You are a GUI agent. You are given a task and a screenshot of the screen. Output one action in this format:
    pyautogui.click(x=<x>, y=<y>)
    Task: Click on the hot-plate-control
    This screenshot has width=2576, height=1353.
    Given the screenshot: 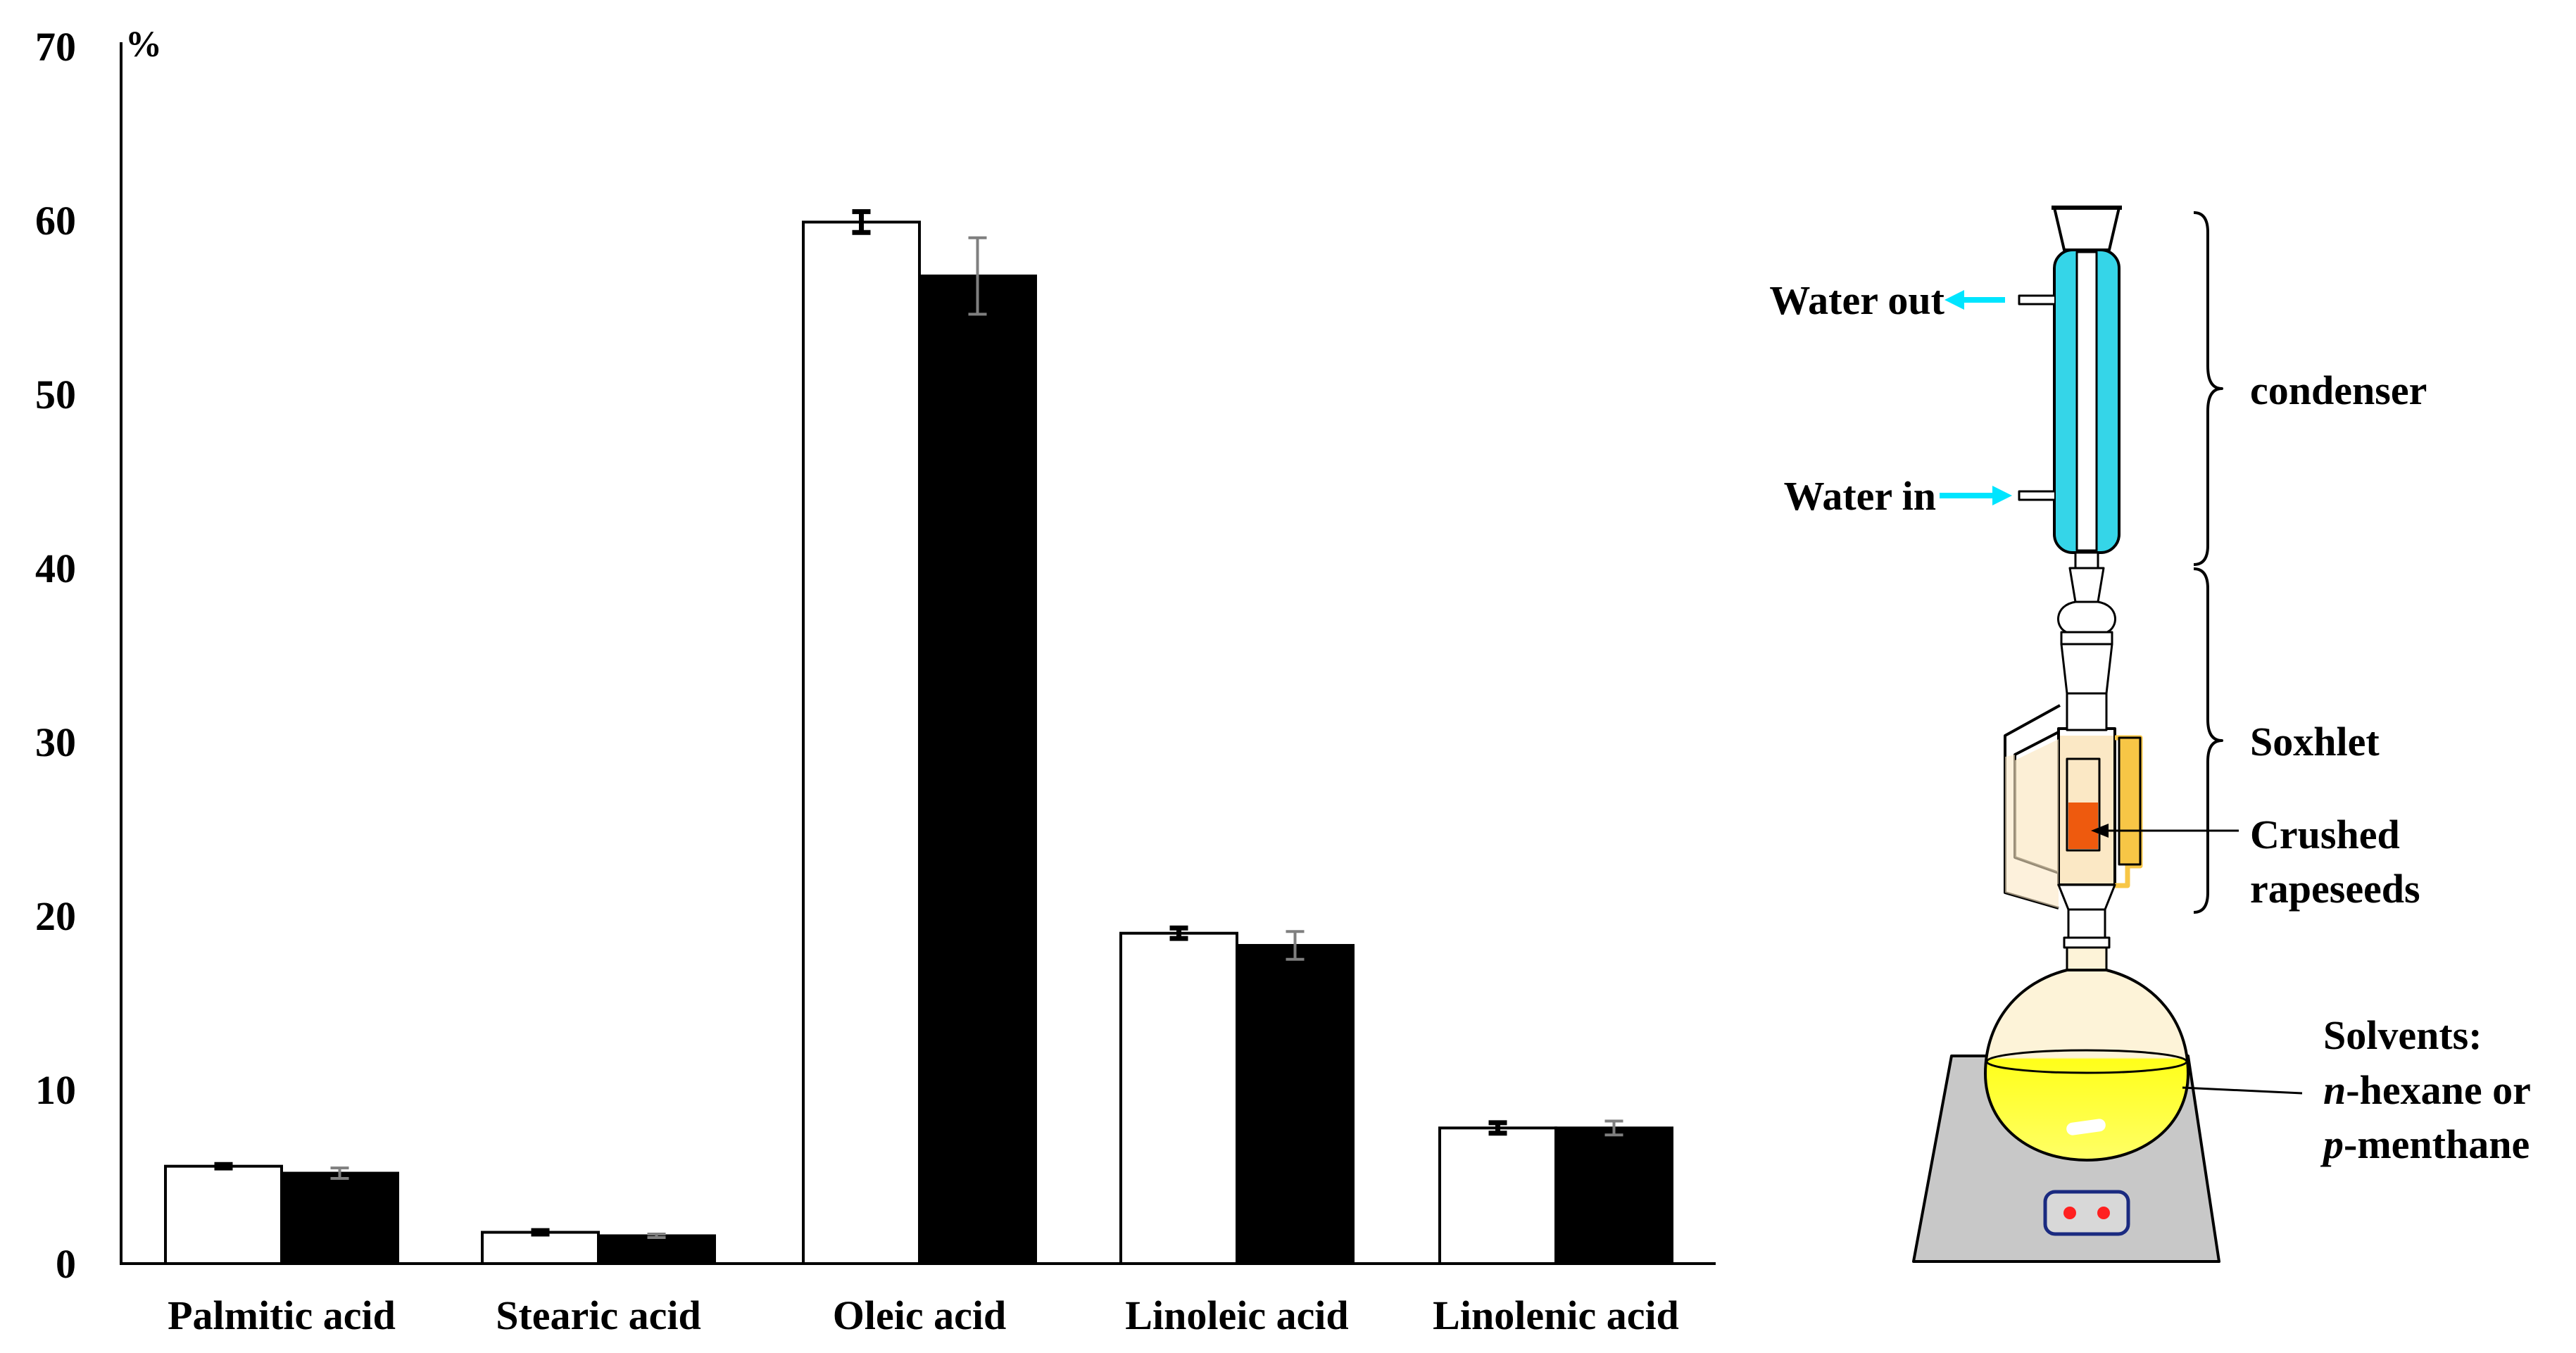 What is the action you would take?
    pyautogui.click(x=2087, y=1213)
    